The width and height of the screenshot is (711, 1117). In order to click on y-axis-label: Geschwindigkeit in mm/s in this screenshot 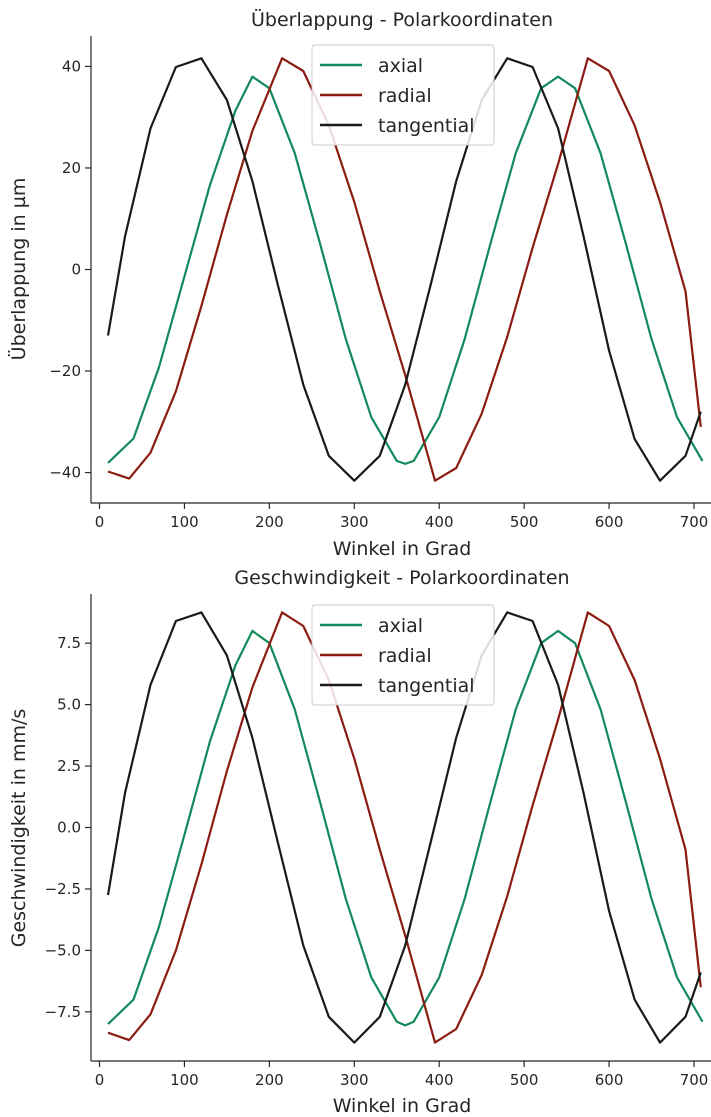, I will do `click(19, 828)`.